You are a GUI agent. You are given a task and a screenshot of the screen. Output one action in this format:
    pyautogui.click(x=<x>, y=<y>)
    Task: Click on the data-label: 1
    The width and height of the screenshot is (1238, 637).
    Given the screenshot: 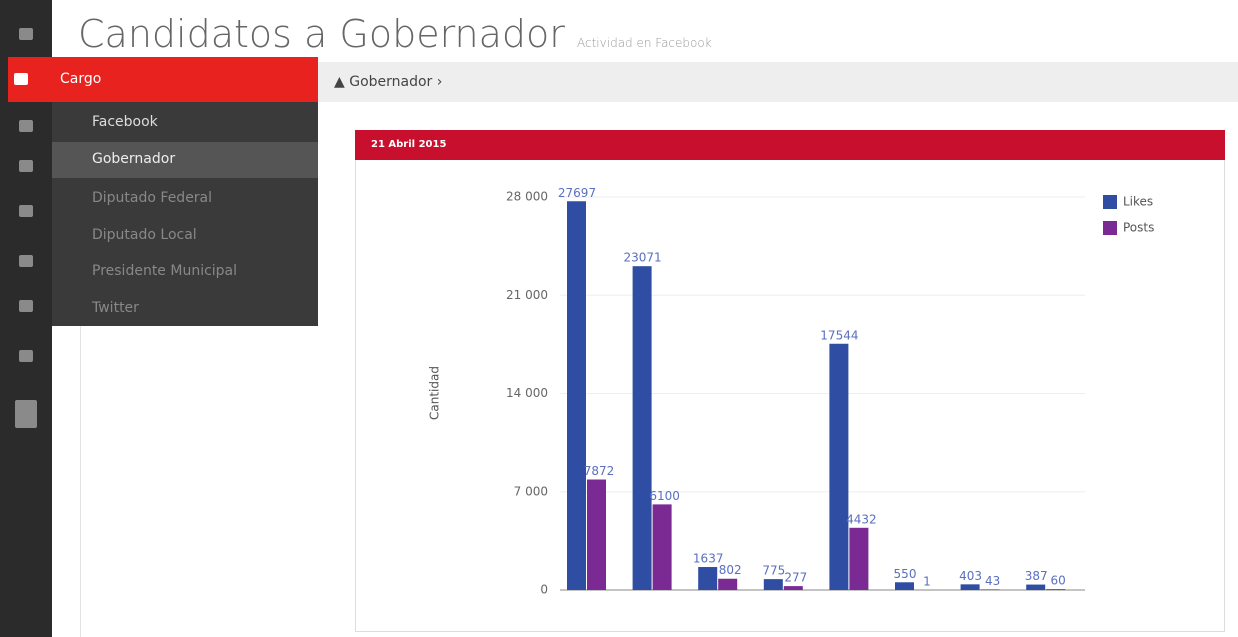 What is the action you would take?
    pyautogui.click(x=927, y=581)
    